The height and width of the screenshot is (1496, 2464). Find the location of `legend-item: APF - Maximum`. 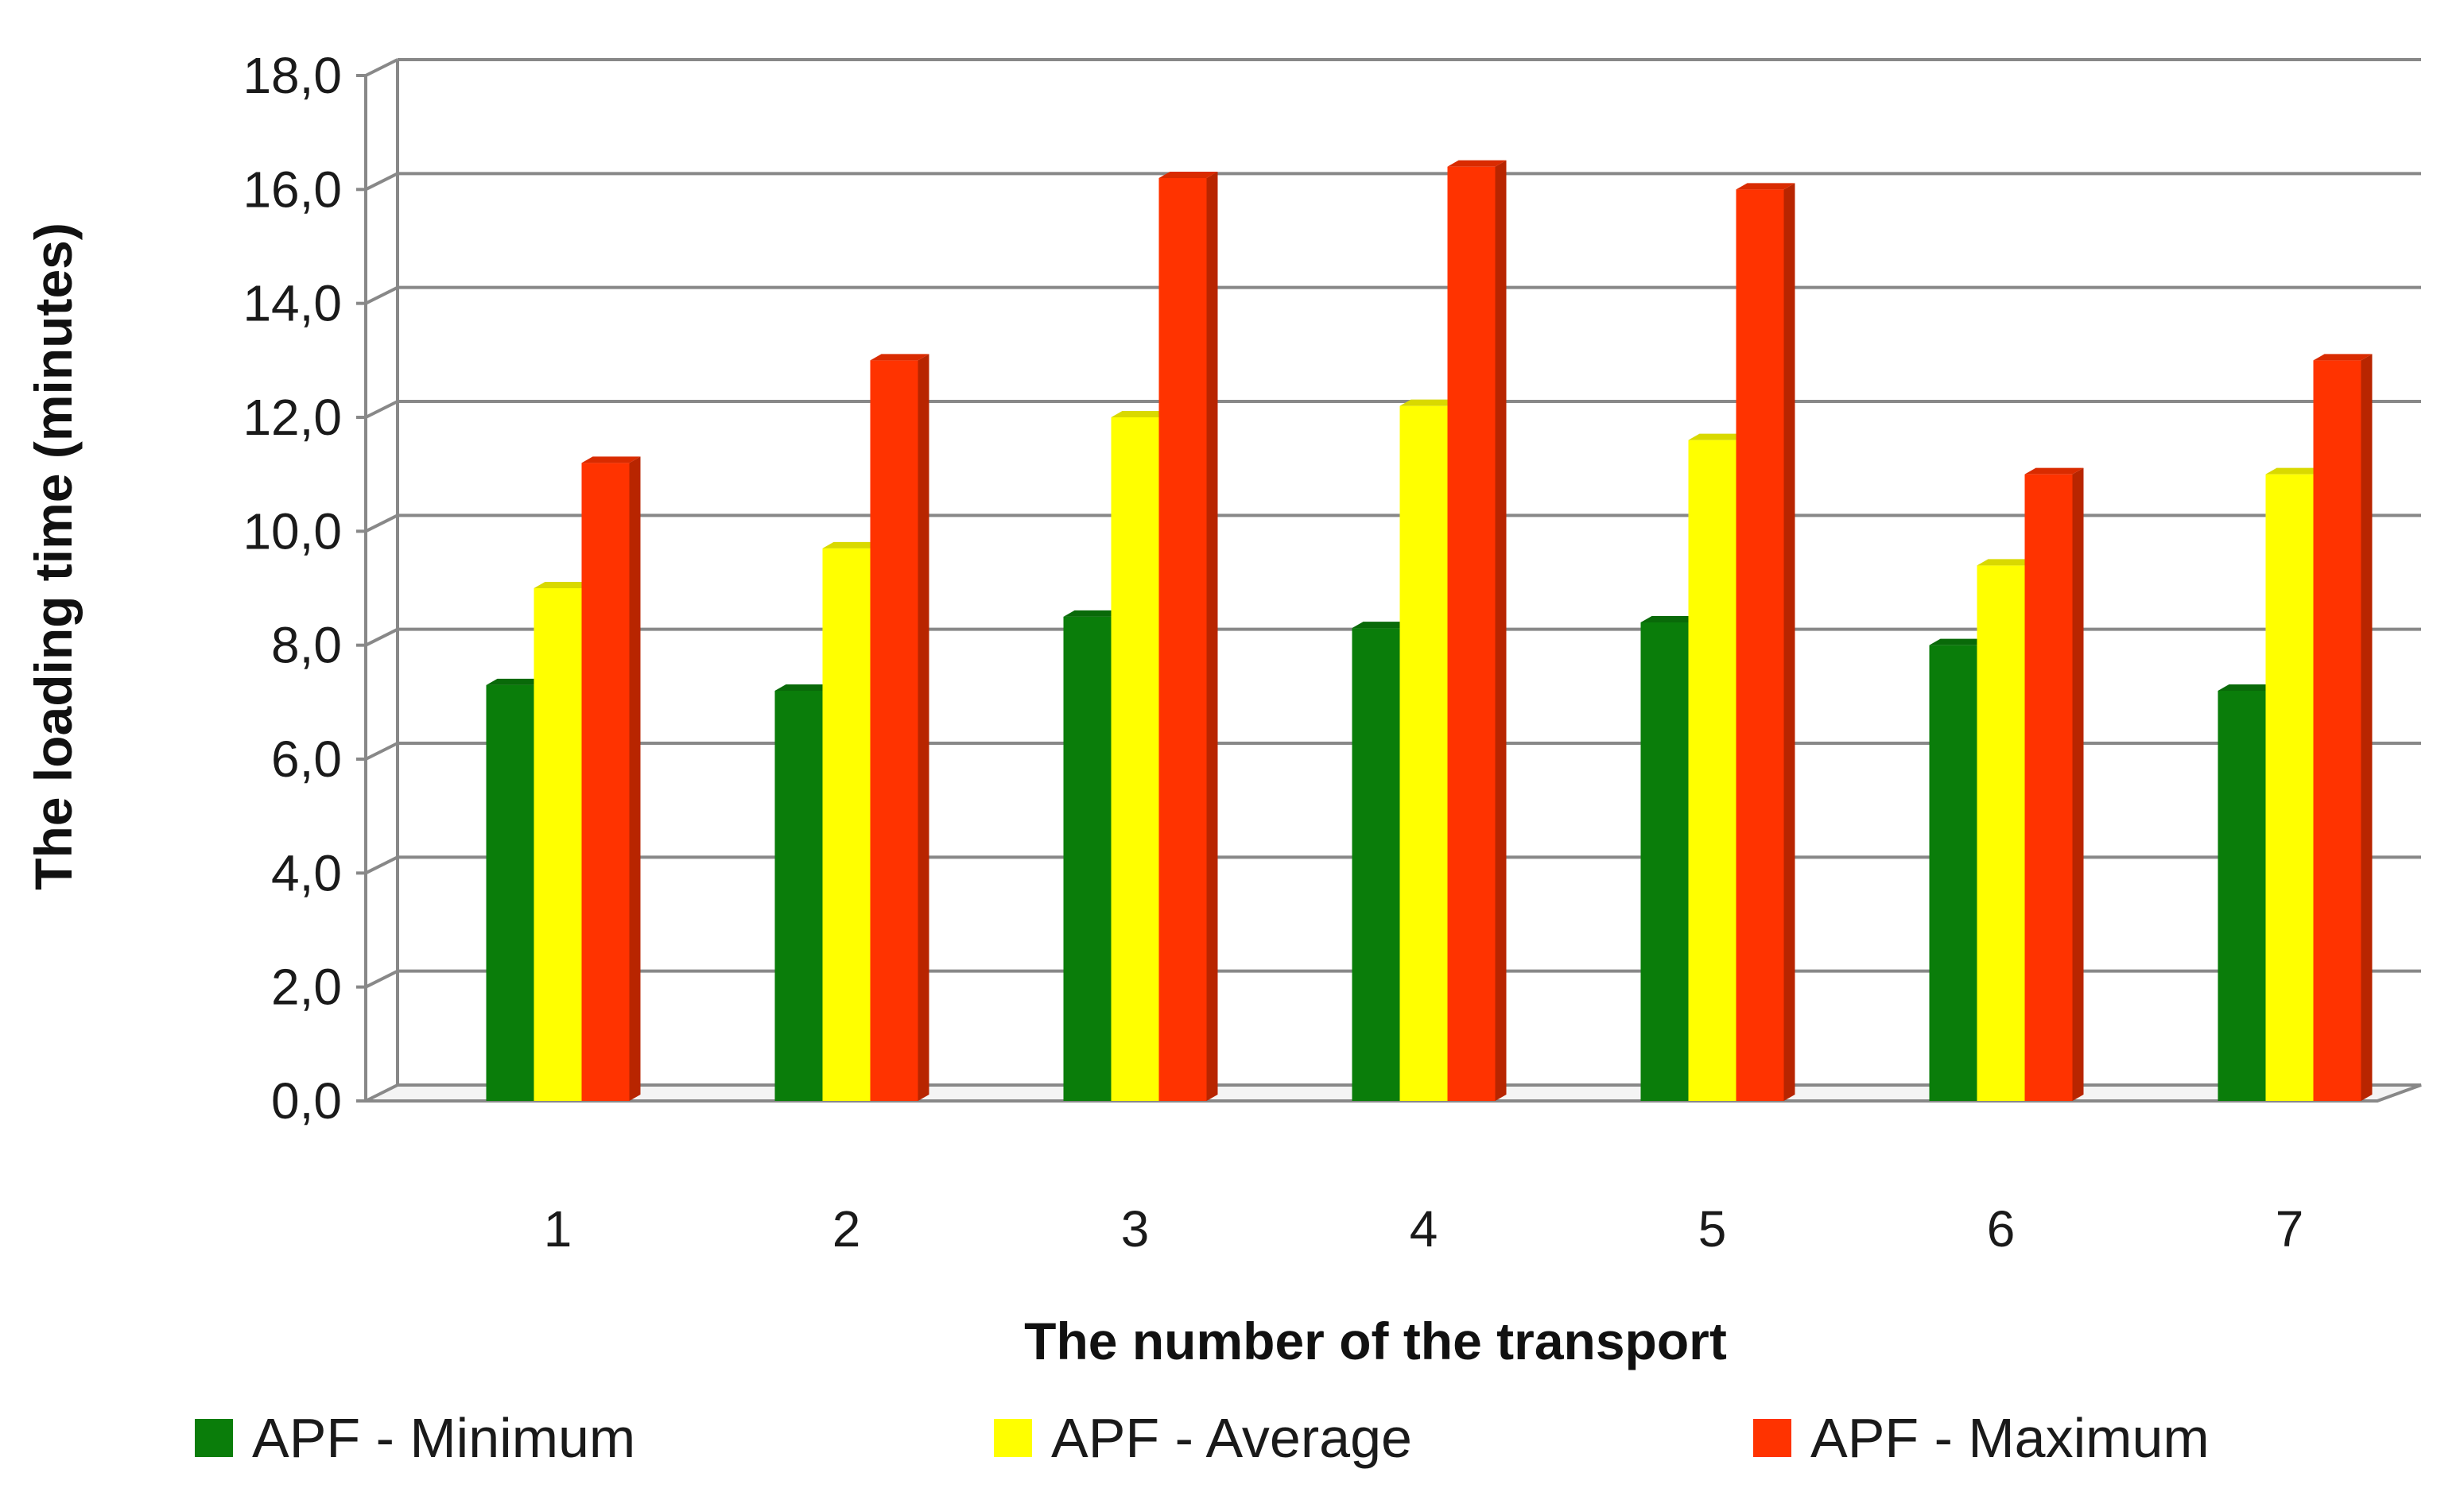

legend-item: APF - Maximum is located at coordinates (1981, 1438).